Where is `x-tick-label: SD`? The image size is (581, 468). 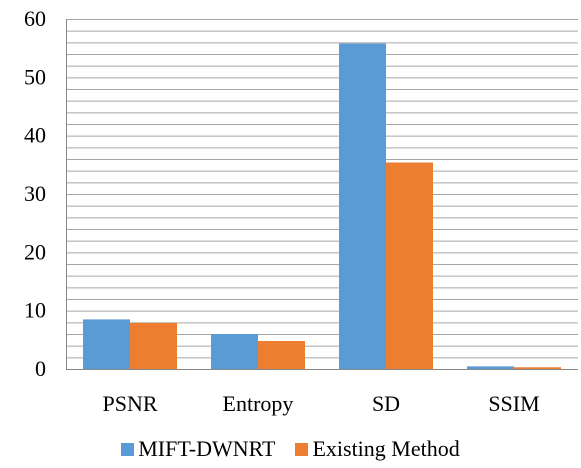 x-tick-label: SD is located at coordinates (386, 403).